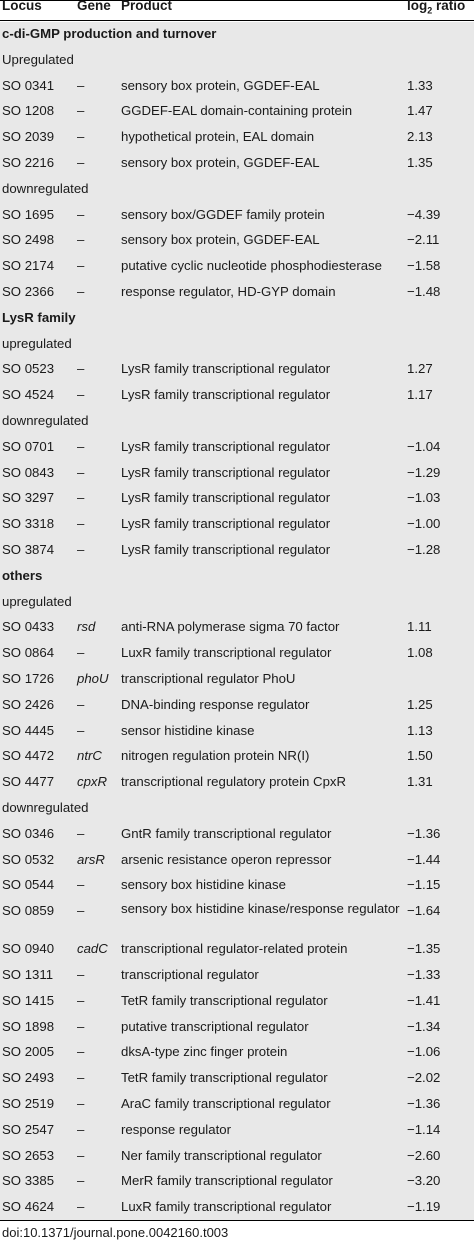  What do you see at coordinates (420, 395) in the screenshot?
I see `ratio-cell: 1.17` at bounding box center [420, 395].